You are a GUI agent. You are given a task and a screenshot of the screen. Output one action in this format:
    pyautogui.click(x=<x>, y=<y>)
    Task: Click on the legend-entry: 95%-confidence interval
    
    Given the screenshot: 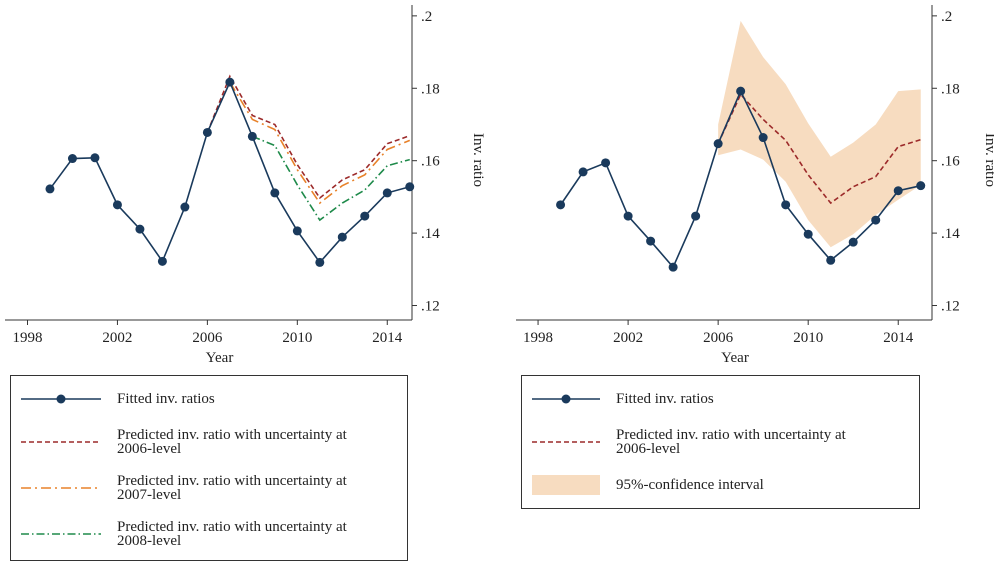 What is the action you would take?
    pyautogui.click(x=720, y=485)
    